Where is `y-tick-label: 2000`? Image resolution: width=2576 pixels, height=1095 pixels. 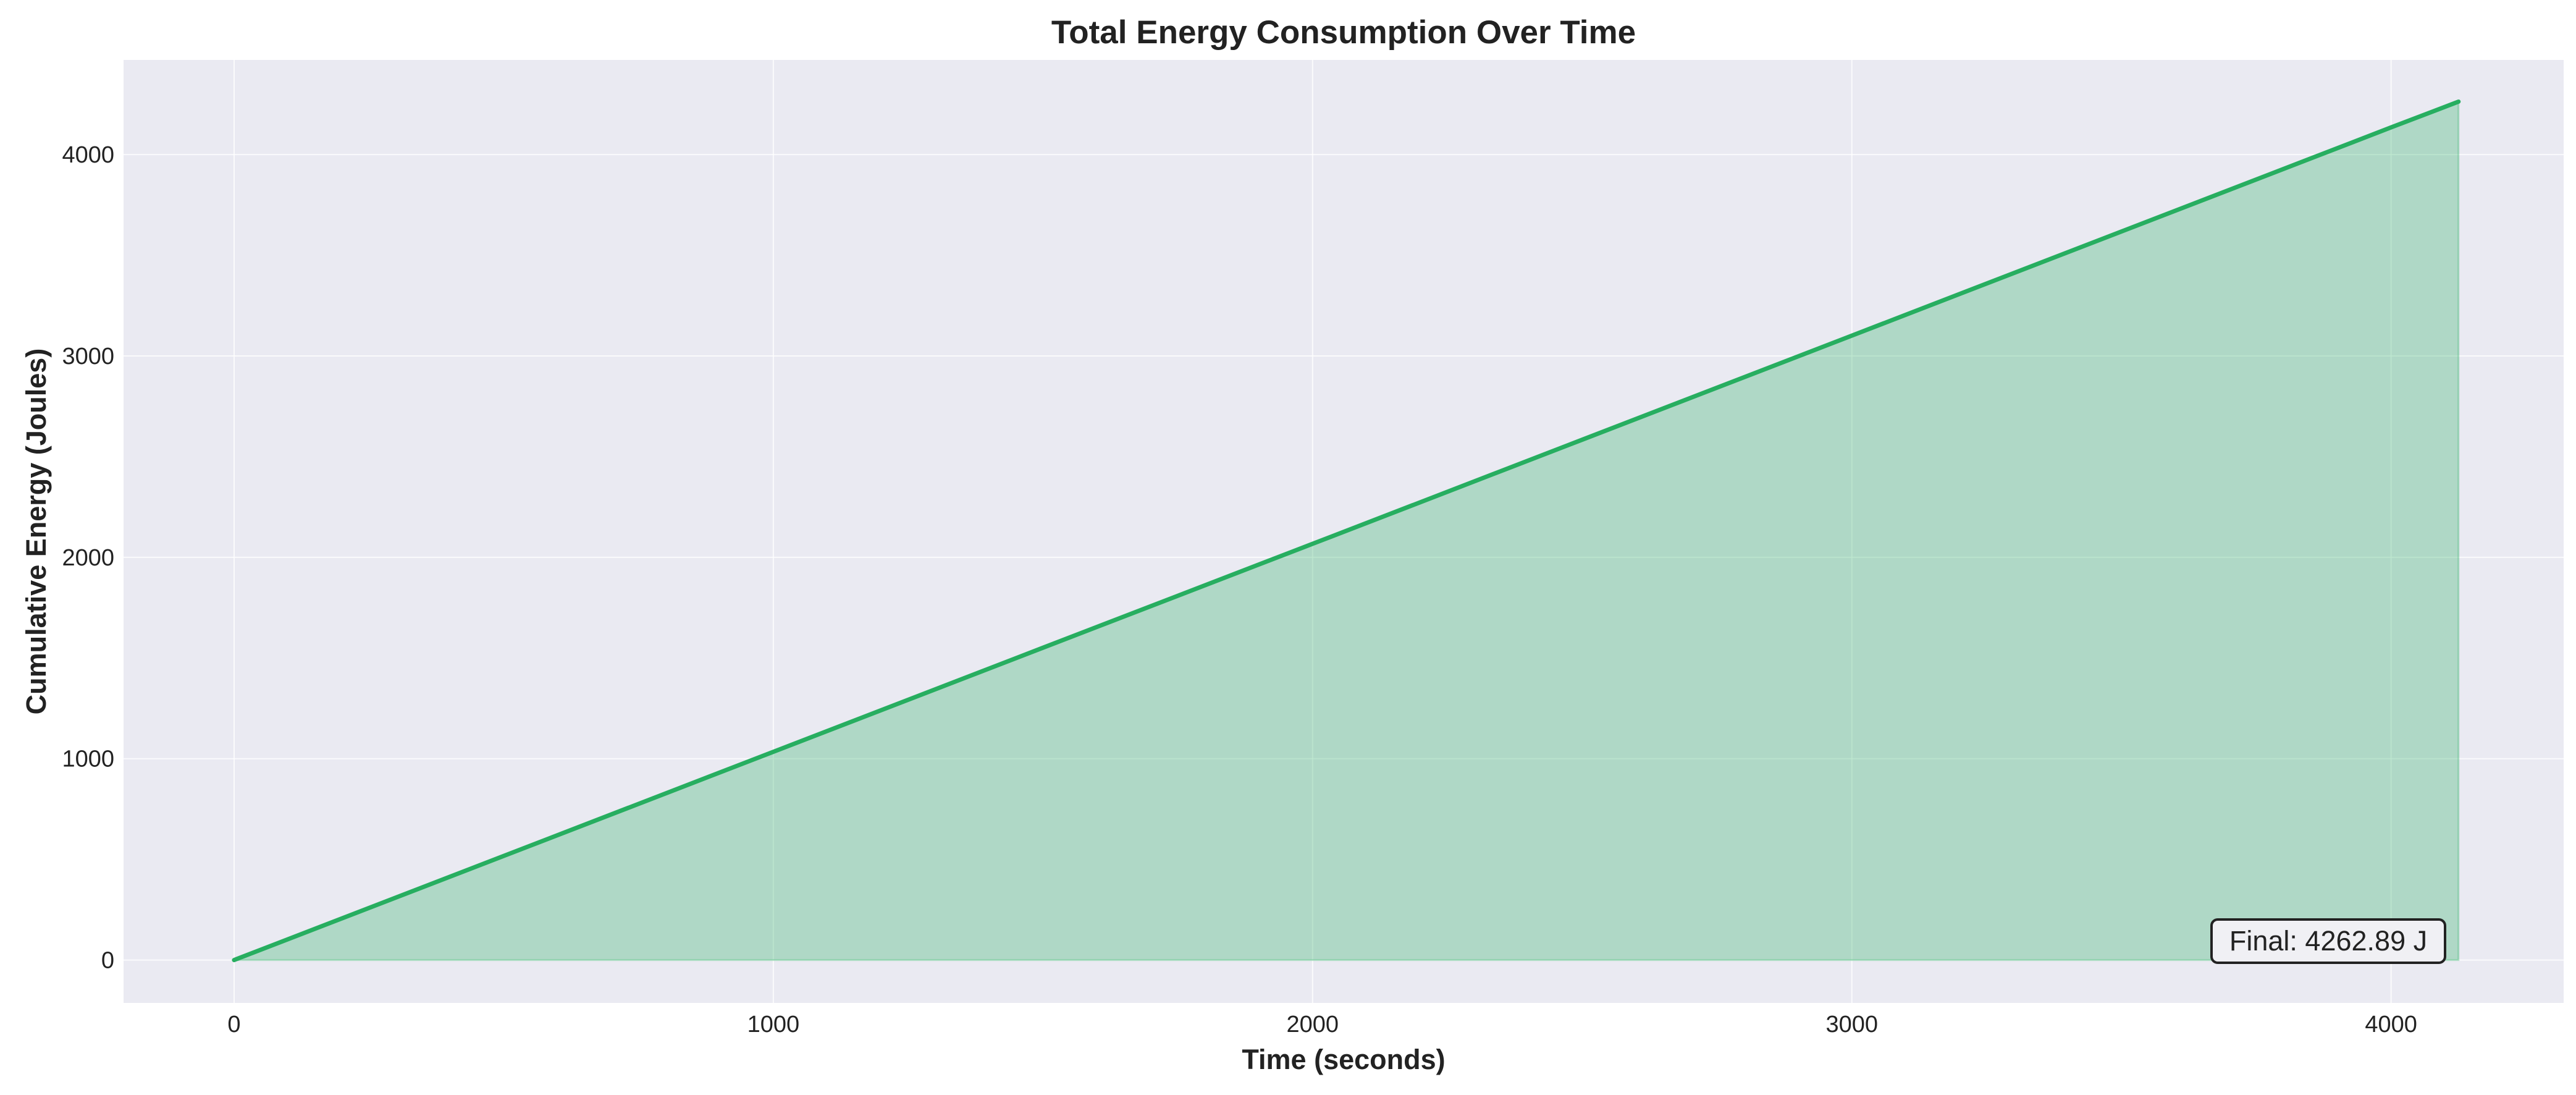 y-tick-label: 2000 is located at coordinates (88, 558).